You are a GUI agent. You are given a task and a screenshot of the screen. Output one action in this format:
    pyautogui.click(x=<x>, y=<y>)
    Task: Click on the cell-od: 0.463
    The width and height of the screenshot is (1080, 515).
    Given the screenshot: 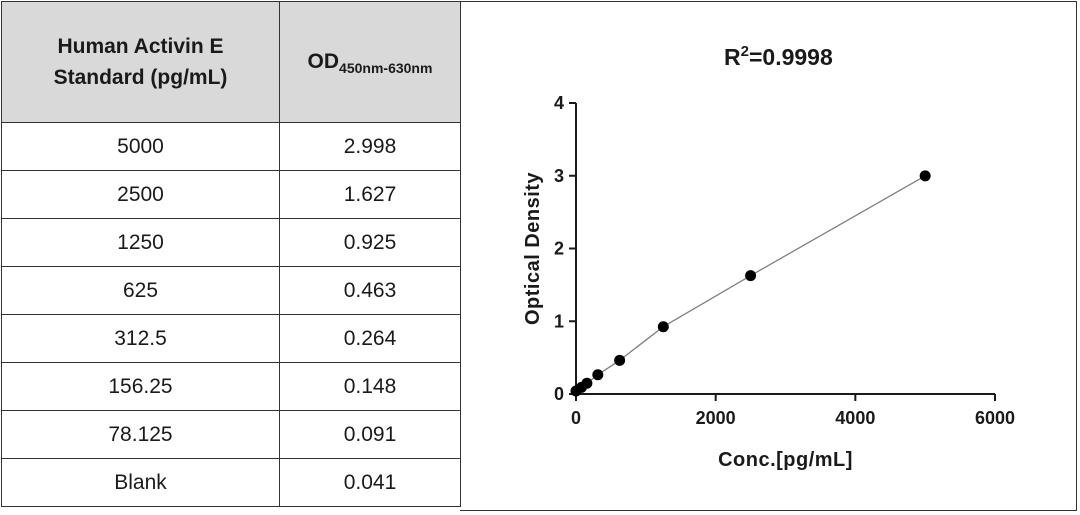 What is the action you would take?
    pyautogui.click(x=370, y=290)
    